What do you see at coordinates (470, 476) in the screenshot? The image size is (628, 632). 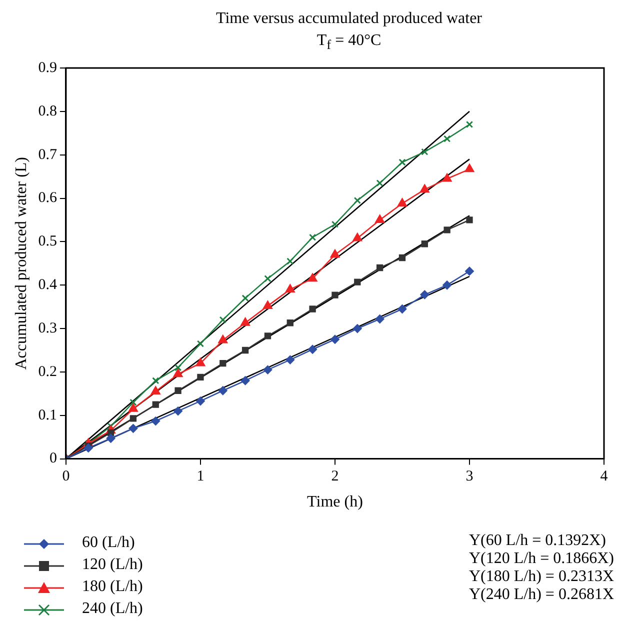 I see `x-tick-label: 3` at bounding box center [470, 476].